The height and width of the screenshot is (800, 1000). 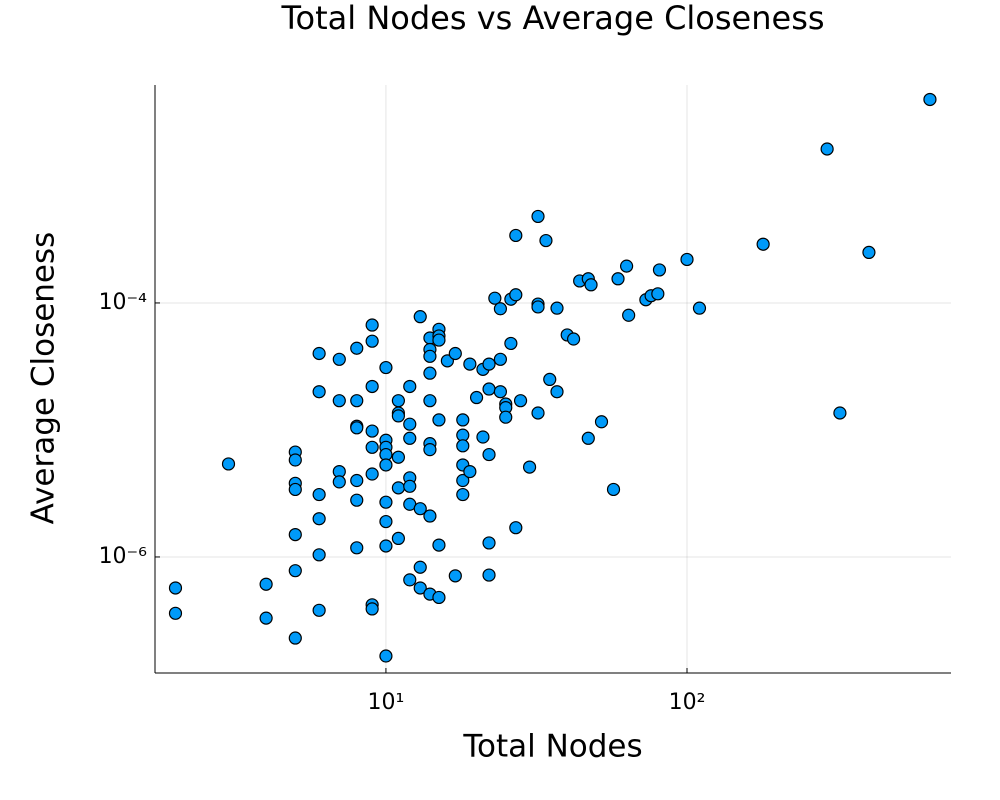 I want to click on y-tick-label: 10⁻⁶, so click(x=123, y=556).